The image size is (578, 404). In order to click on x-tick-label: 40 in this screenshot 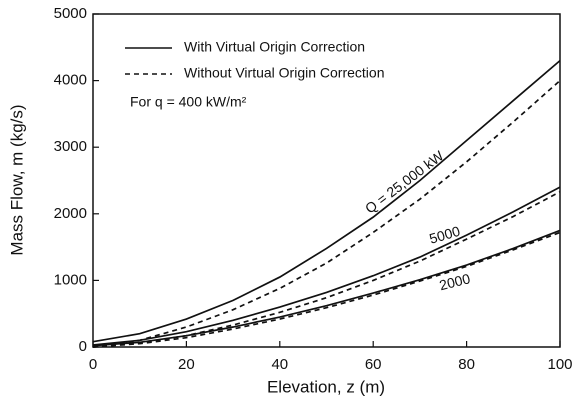, I will do `click(279, 364)`.